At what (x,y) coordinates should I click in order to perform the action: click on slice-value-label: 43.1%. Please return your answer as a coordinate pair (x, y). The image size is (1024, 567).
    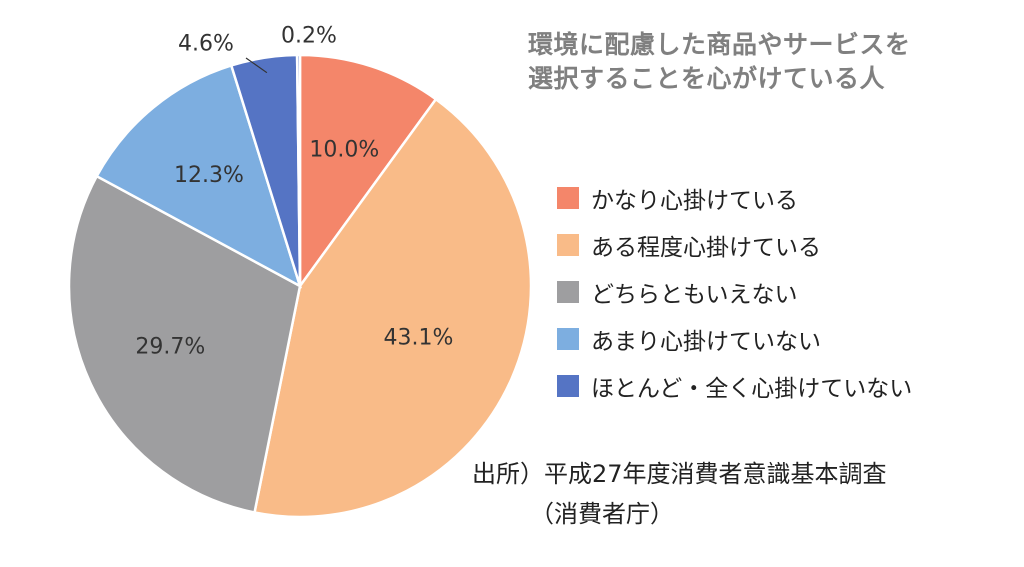
    Looking at the image, I should click on (419, 337).